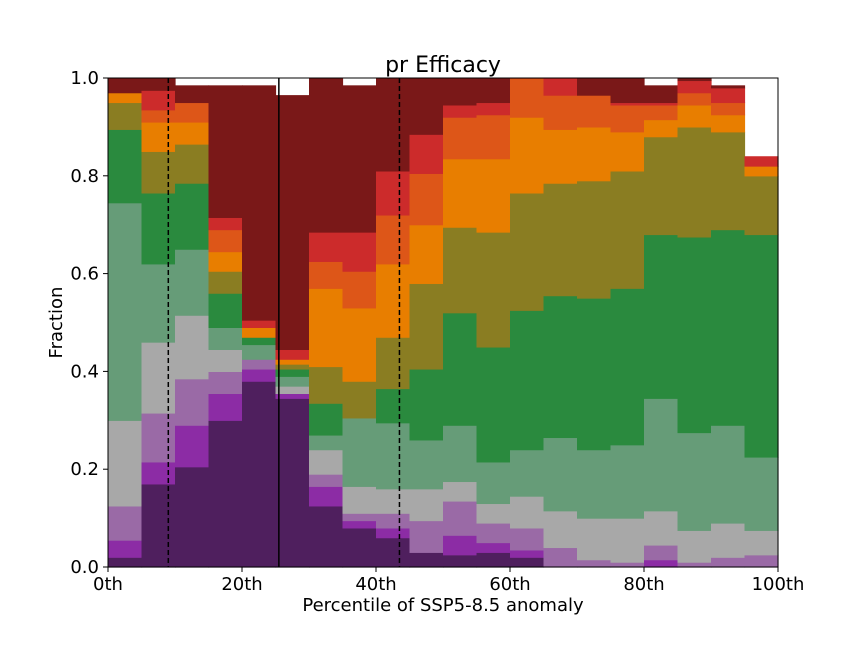 Image resolution: width=864 pixels, height=648 pixels. I want to click on y-axis-ticks: 0.0 0.2 0.4 0.6 0.8 1.0, so click(89, 323).